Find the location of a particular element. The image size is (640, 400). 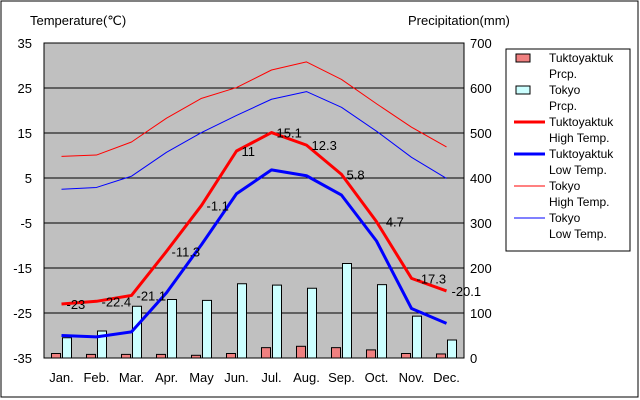

right-tick-label: 500 is located at coordinates (481, 133).